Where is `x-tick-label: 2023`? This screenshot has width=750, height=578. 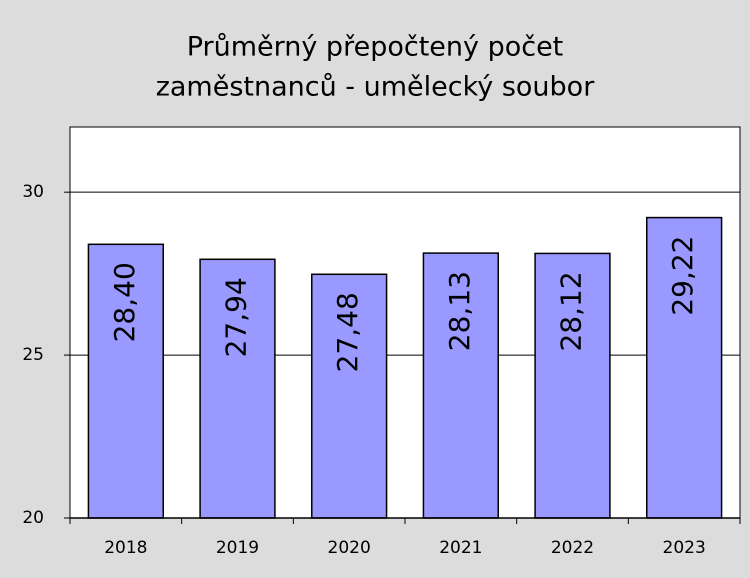 x-tick-label: 2023 is located at coordinates (684, 548).